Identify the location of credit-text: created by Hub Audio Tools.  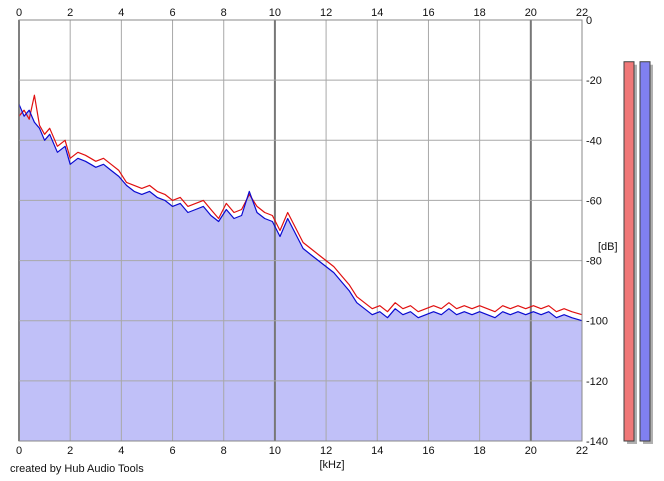
(77, 469).